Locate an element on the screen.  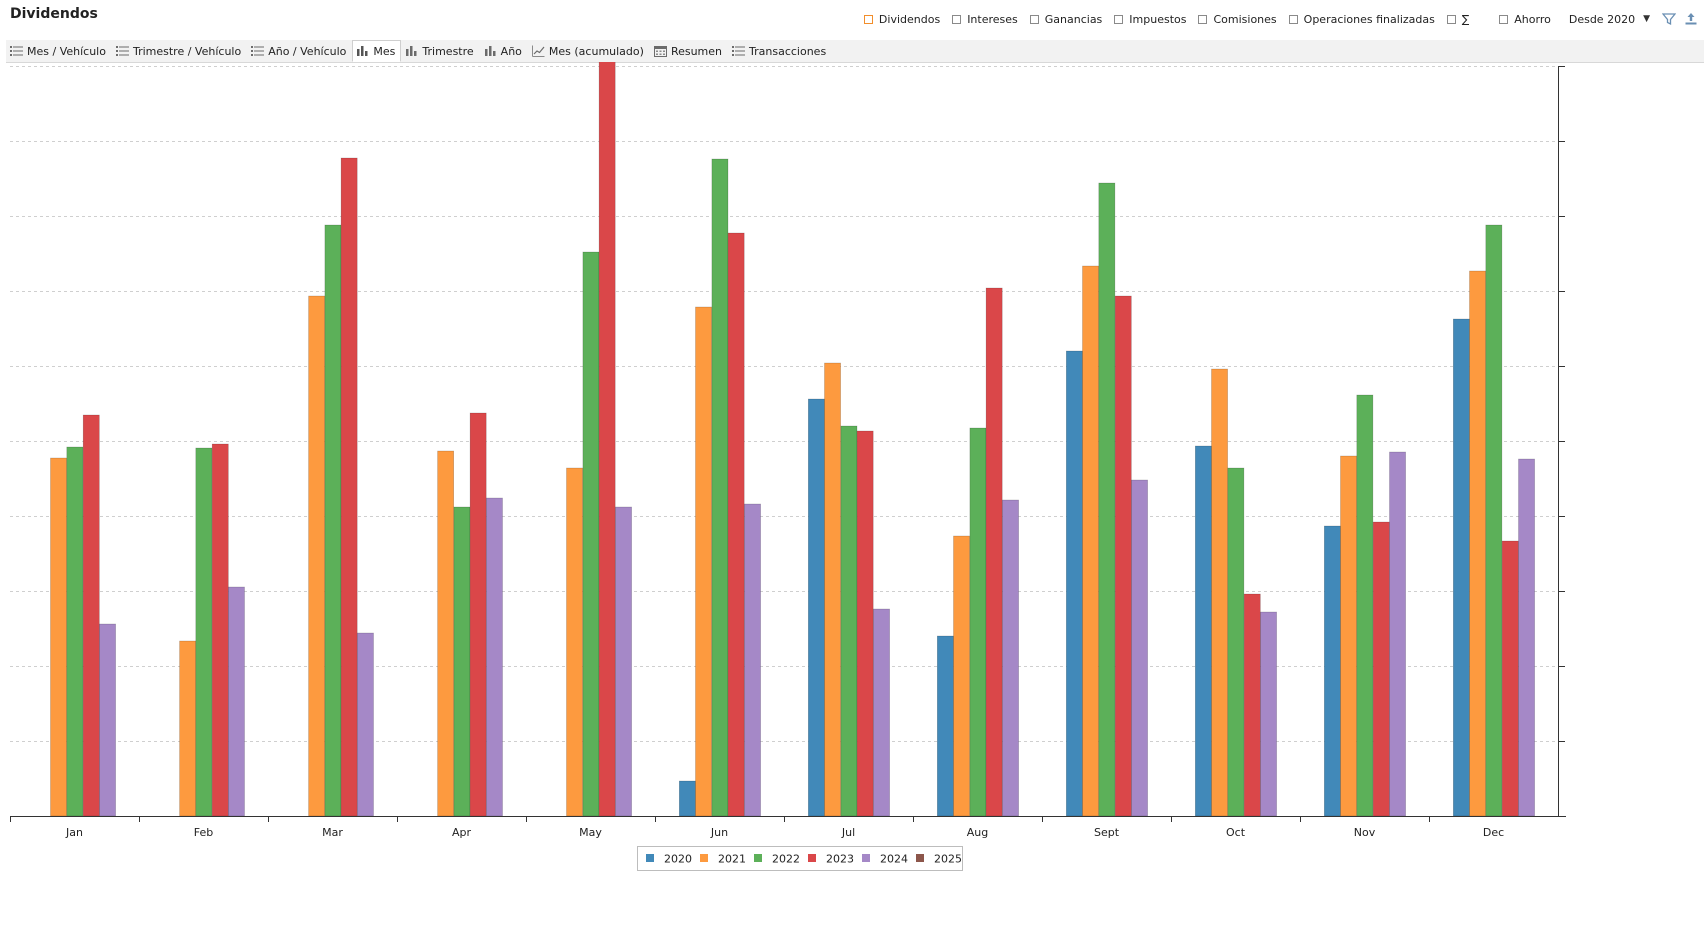
bar-2022-jun is located at coordinates (720, 487).